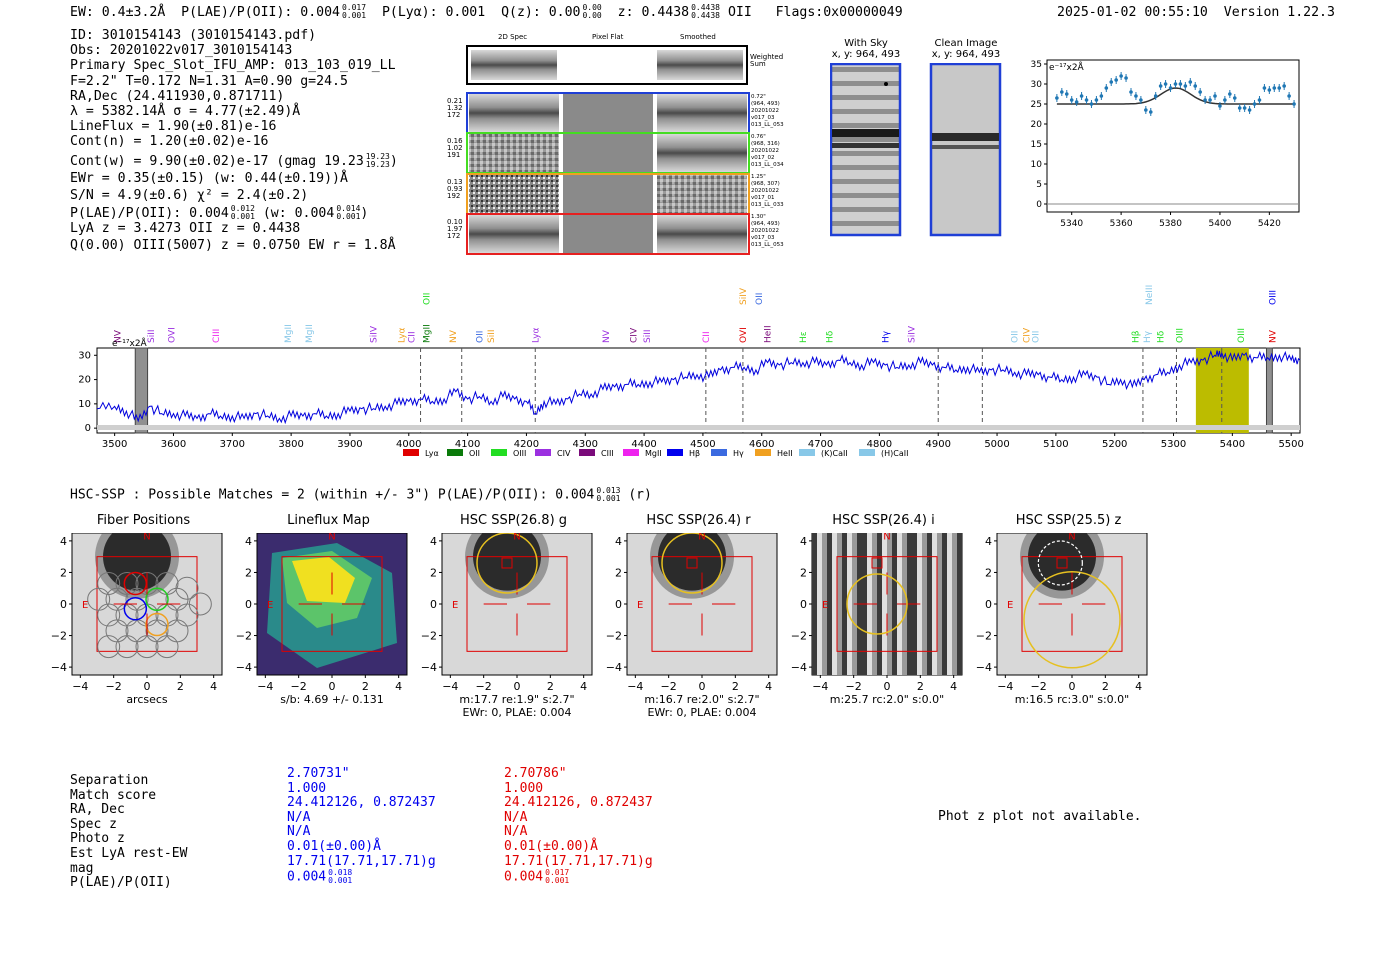 The image size is (1400, 953). What do you see at coordinates (307, 788) in the screenshot?
I see `m1-score: 1.000` at bounding box center [307, 788].